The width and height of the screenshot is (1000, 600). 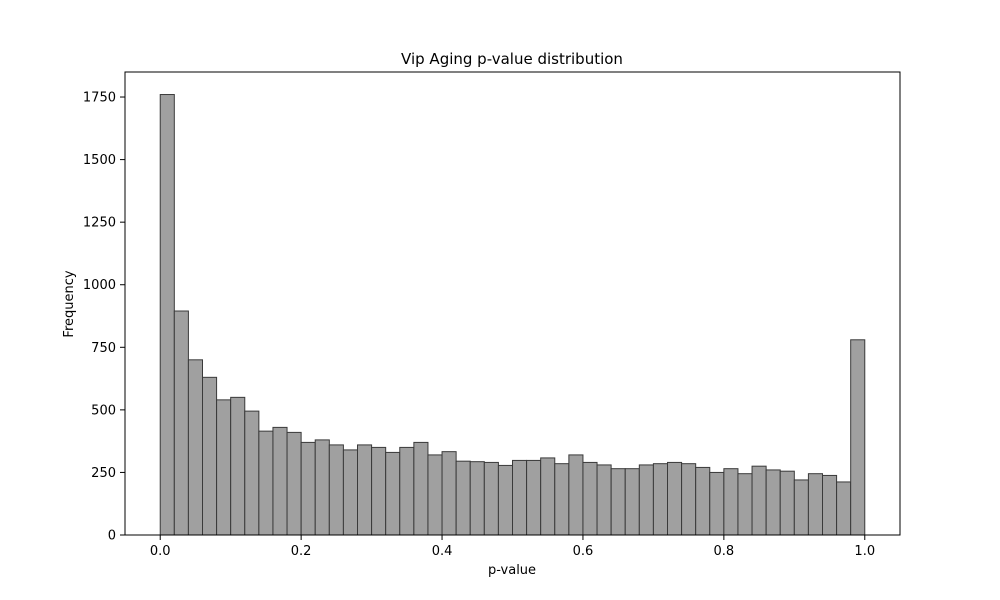 What do you see at coordinates (864, 551) in the screenshot?
I see `x-tick-label: 1.0` at bounding box center [864, 551].